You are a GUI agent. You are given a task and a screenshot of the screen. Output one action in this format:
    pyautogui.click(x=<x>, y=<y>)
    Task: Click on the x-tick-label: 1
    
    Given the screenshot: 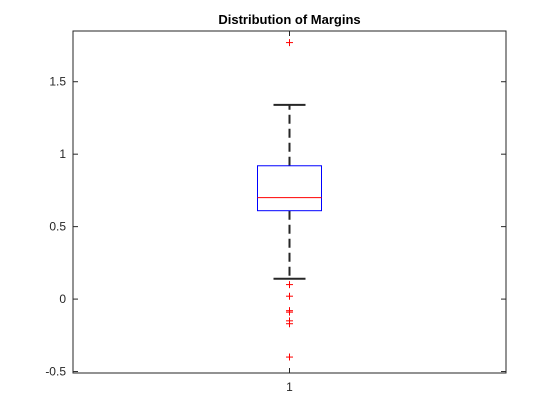 What is the action you would take?
    pyautogui.click(x=289, y=387)
    